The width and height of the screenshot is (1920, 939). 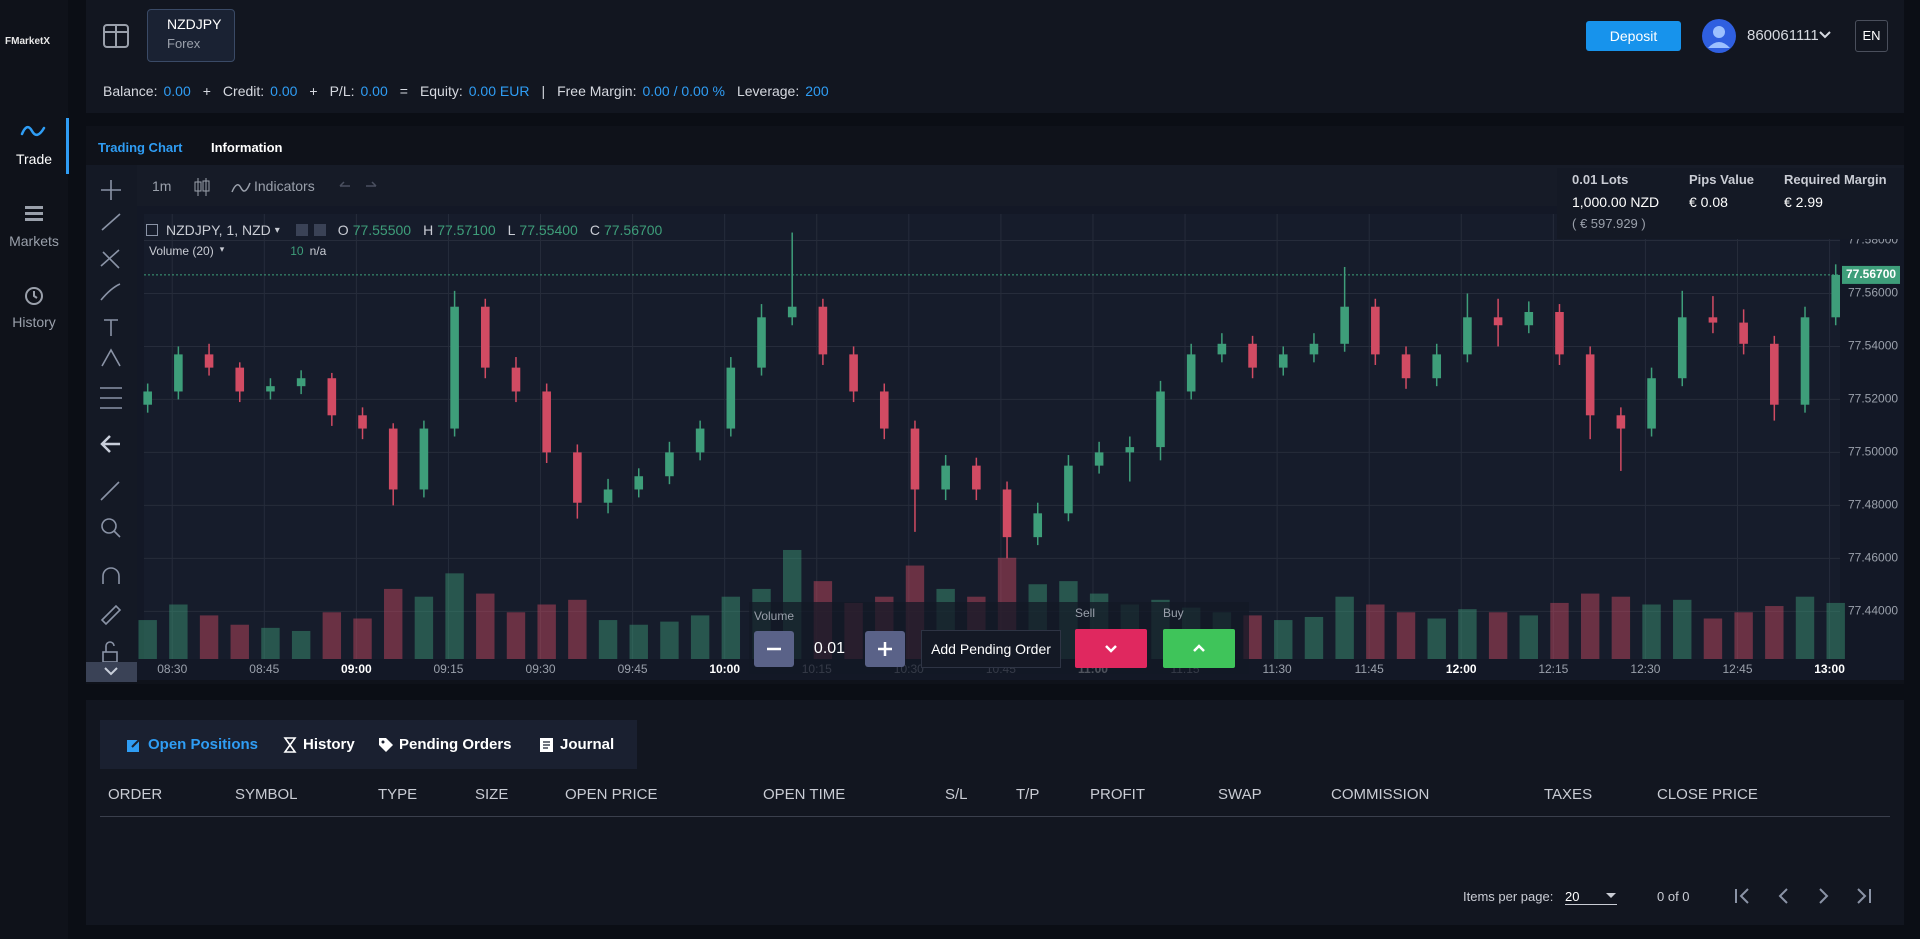 I want to click on items-per-page: 20, so click(x=1591, y=897).